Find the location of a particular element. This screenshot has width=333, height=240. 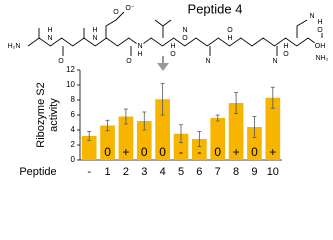

x-tick-label: 3 is located at coordinates (144, 172).